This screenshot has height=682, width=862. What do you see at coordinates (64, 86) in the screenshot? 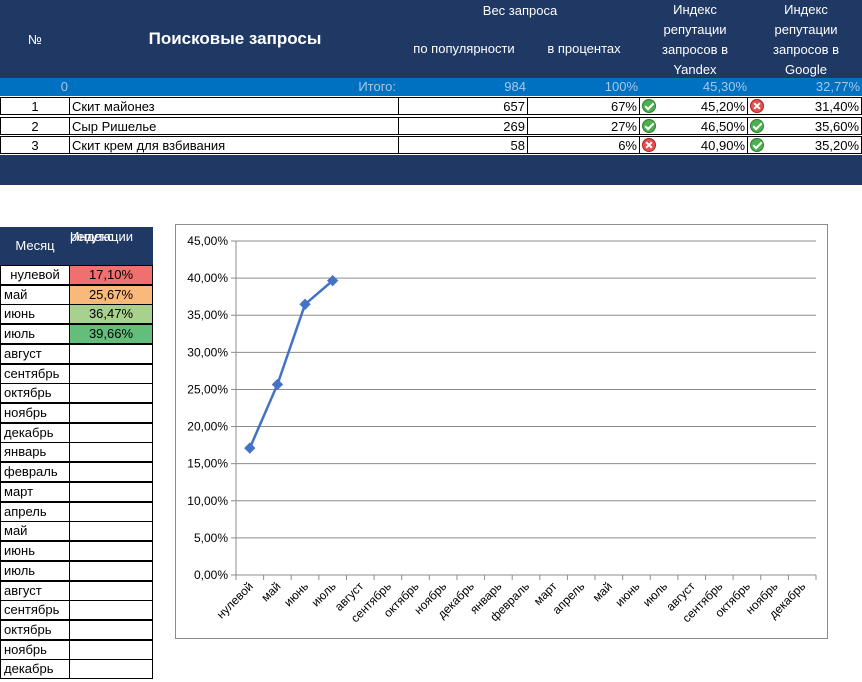
I see `total-num: 0` at bounding box center [64, 86].